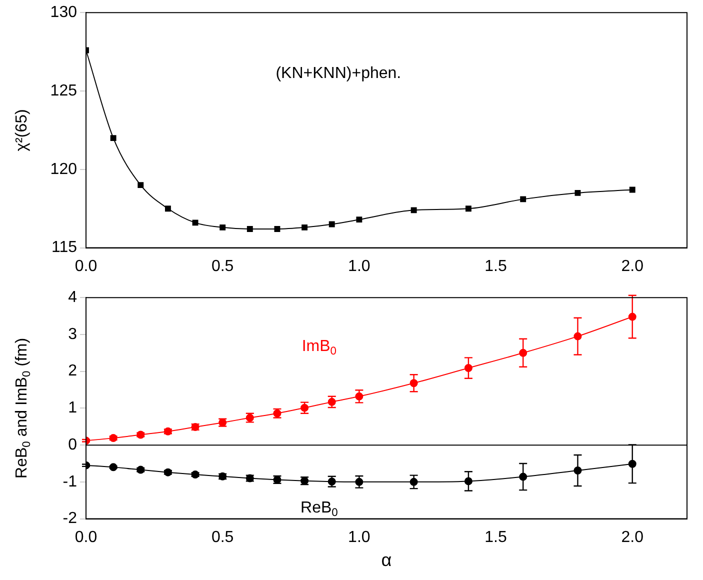 The image size is (703, 580). Describe the element at coordinates (64, 247) in the screenshot. I see `y-tick-label: 115` at that location.